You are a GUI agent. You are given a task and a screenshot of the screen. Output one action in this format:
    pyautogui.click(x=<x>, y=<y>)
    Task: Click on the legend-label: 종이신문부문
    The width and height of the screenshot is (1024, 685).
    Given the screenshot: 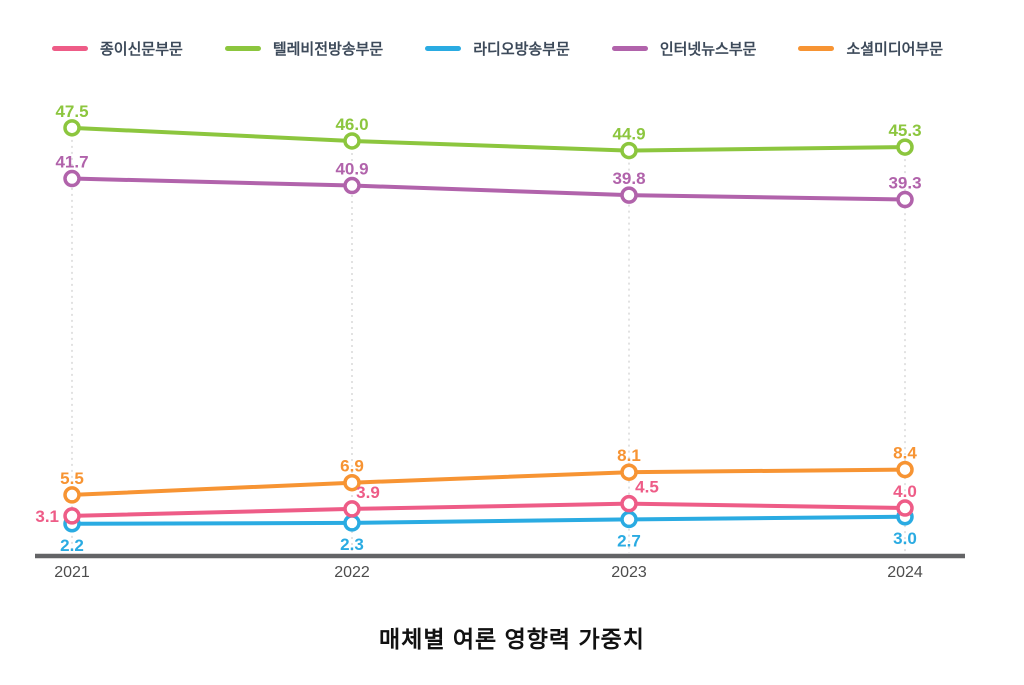 What is the action you would take?
    pyautogui.click(x=141, y=49)
    